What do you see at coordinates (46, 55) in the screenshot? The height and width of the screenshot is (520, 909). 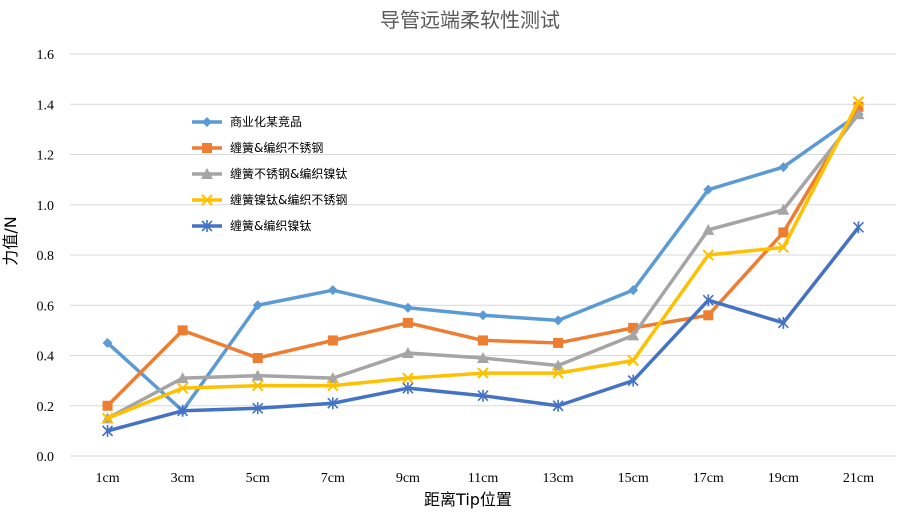 I see `y-tick-label: 1.6` at bounding box center [46, 55].